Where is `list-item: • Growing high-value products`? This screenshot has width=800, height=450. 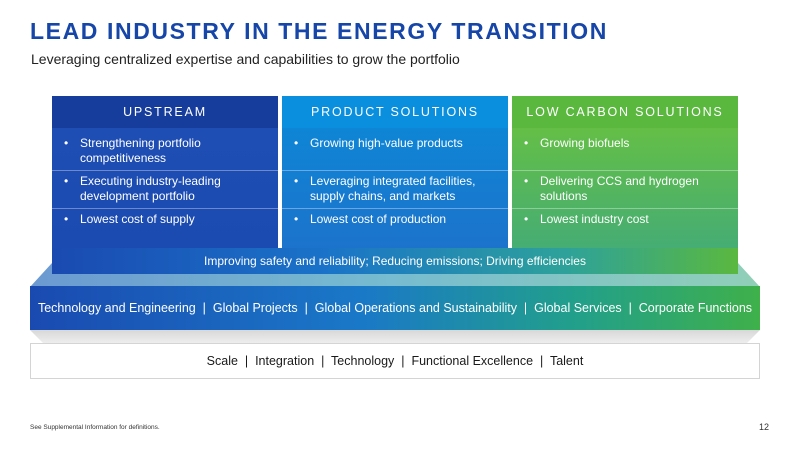 list-item: • Growing high-value products is located at coordinates (395, 152).